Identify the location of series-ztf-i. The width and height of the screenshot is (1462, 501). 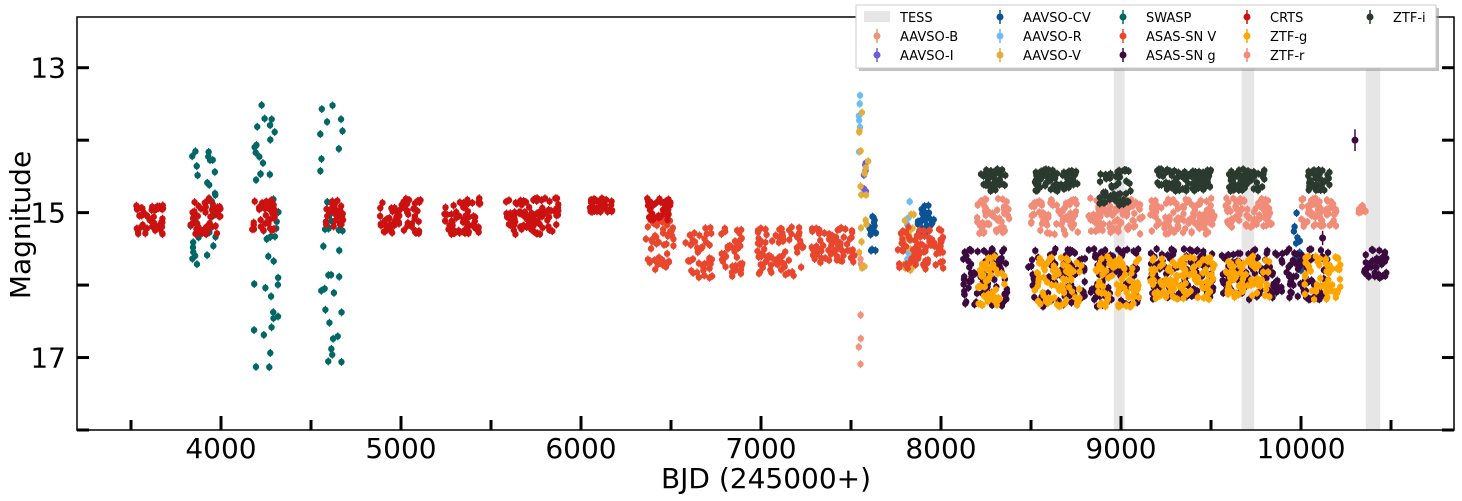
(1155, 187).